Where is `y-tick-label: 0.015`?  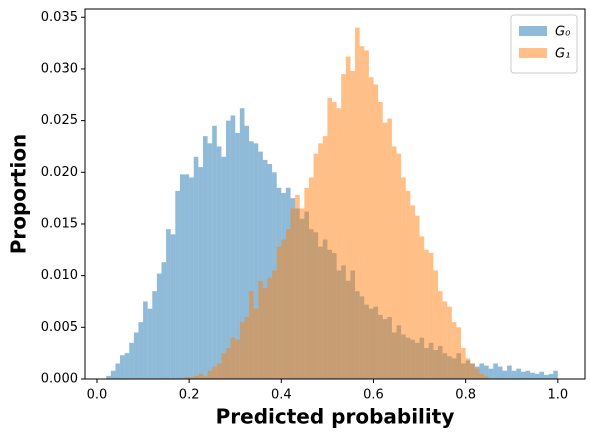 y-tick-label: 0.015 is located at coordinates (59, 223).